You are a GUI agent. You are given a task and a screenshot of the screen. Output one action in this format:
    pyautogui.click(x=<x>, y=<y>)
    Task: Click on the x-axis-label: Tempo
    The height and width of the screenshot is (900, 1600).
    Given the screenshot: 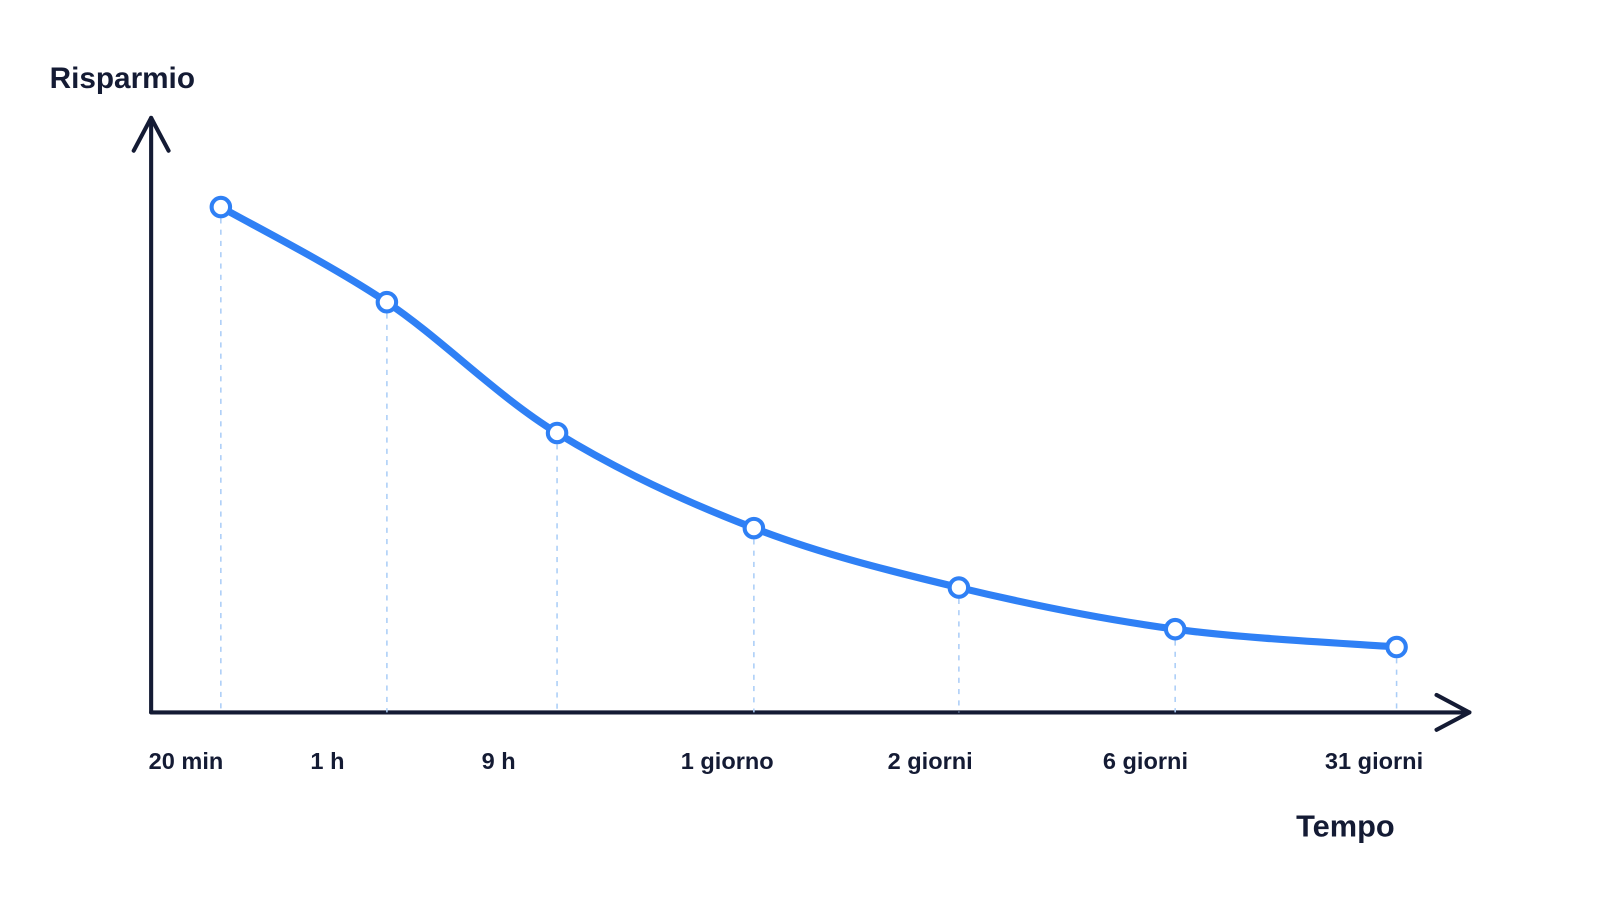 What is the action you would take?
    pyautogui.click(x=1345, y=825)
    